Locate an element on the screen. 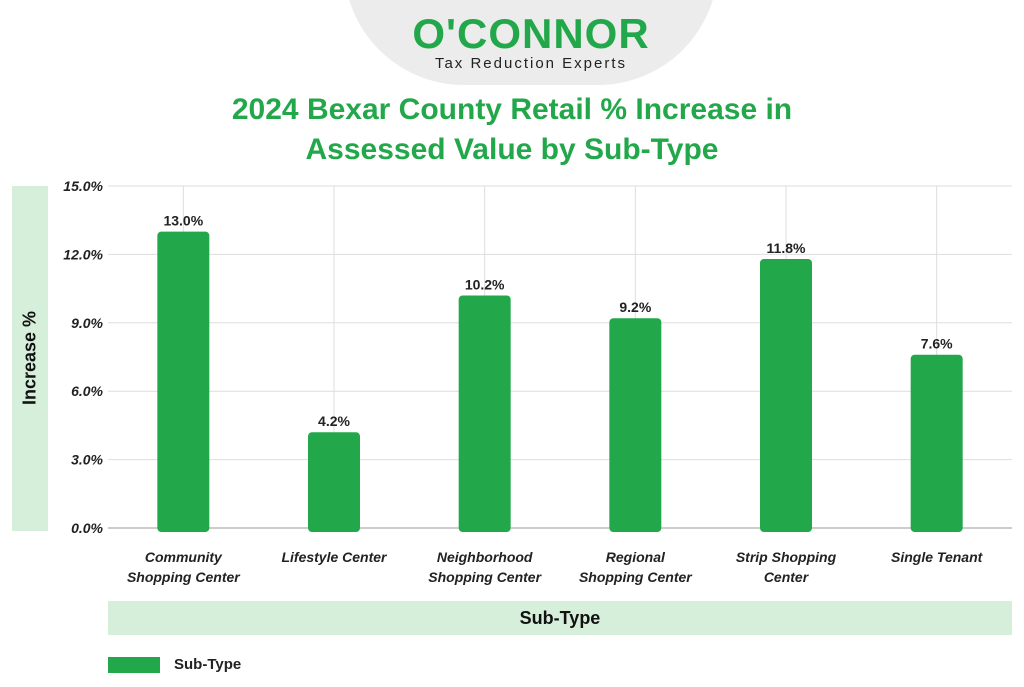 The height and width of the screenshot is (687, 1024). y-tick-label: 9.0% is located at coordinates (87, 323).